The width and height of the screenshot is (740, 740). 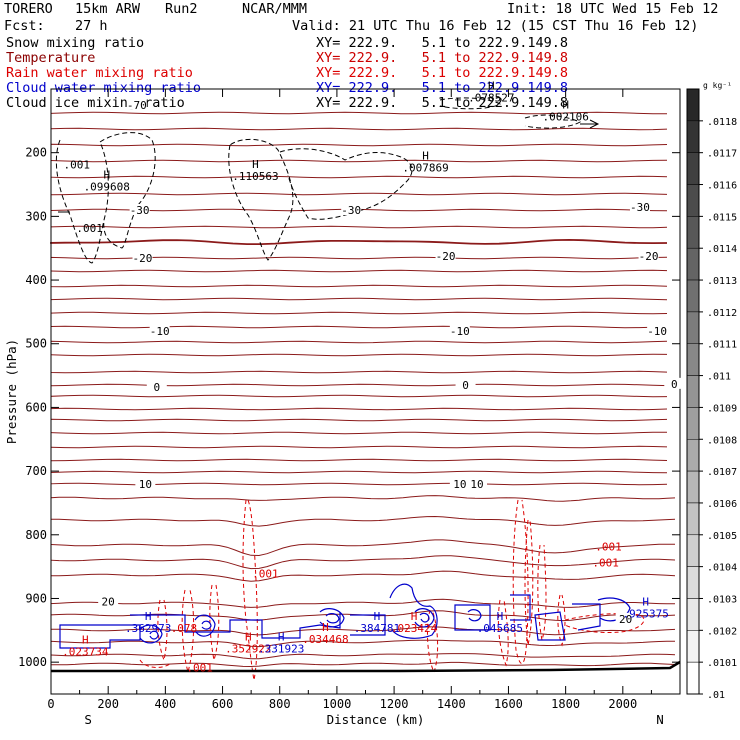 I want to click on legend-cloud-ice-xy: XY= 222.9. 5.1 to 222.9.149.8, so click(x=442, y=103).